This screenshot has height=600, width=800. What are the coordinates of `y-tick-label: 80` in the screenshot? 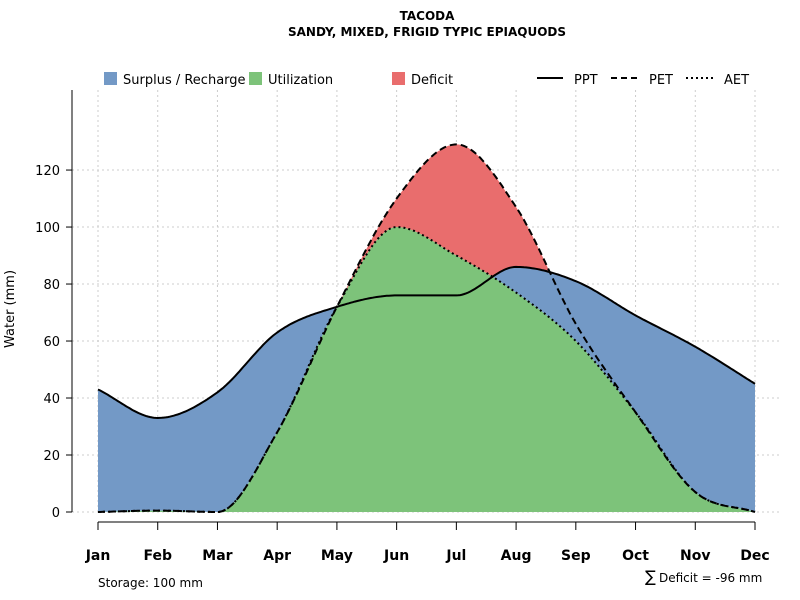 It's located at (51, 285).